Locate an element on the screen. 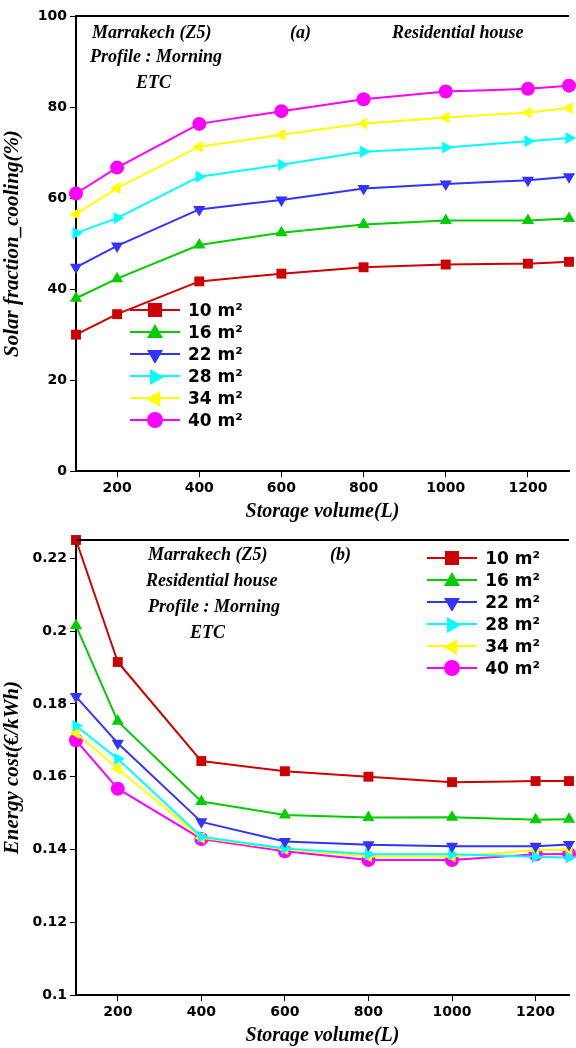  y-tick-label: 0.14 is located at coordinates (50, 848).